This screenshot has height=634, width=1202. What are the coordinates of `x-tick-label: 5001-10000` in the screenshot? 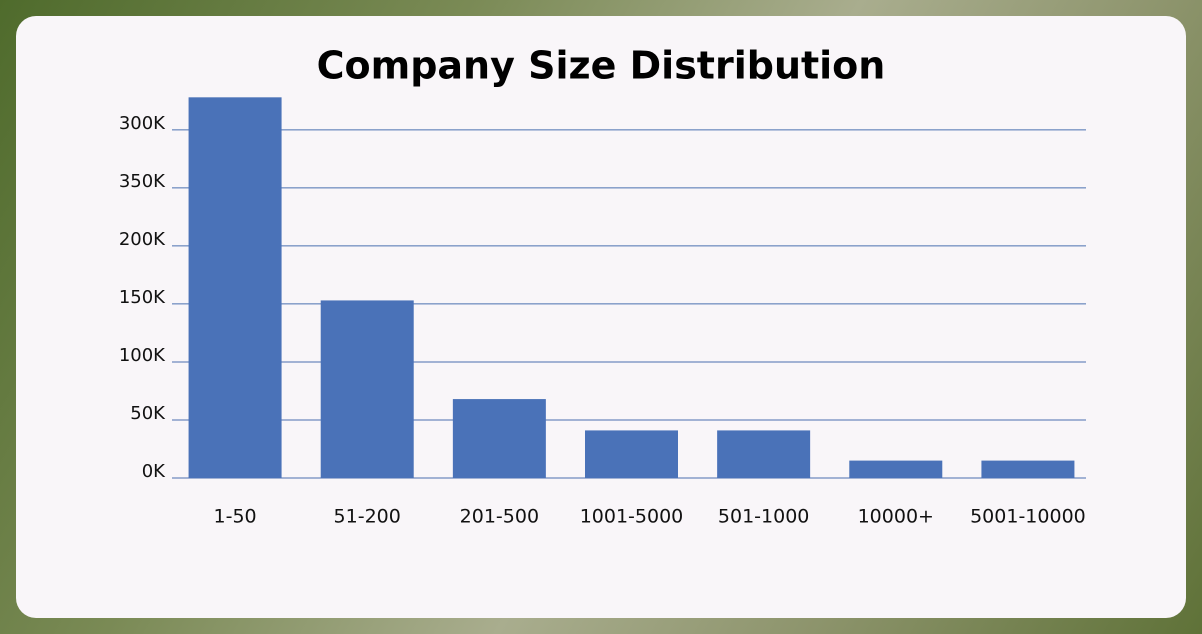 It's located at (1028, 517).